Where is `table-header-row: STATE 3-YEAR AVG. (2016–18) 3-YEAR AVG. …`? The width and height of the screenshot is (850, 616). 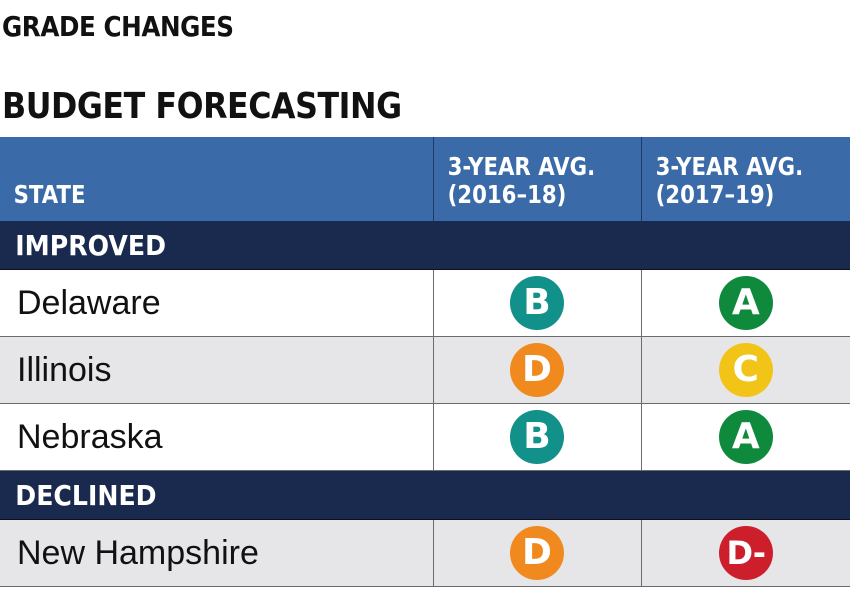 table-header-row: STATE 3-YEAR AVG. (2016–18) 3-YEAR AVG. … is located at coordinates (425, 179).